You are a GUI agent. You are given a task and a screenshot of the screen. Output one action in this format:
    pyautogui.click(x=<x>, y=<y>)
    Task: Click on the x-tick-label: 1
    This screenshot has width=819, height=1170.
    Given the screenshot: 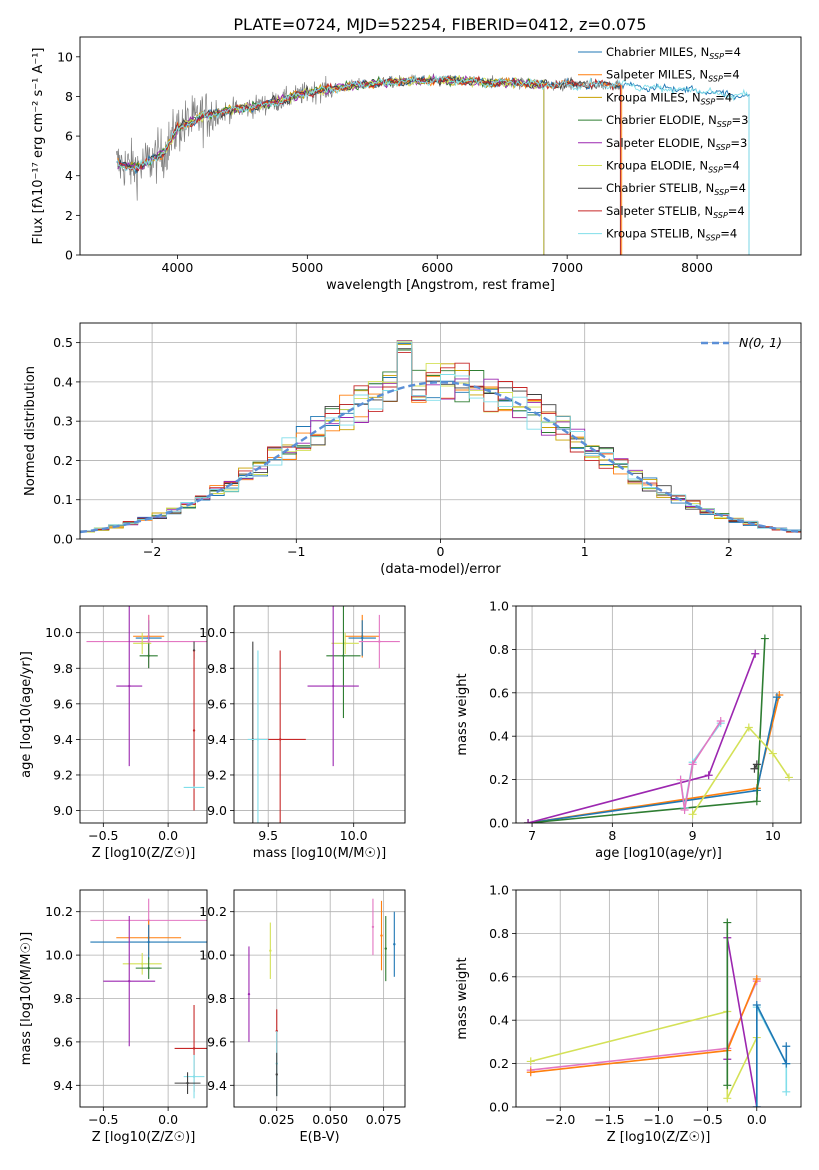 What is the action you would take?
    pyautogui.click(x=585, y=551)
    